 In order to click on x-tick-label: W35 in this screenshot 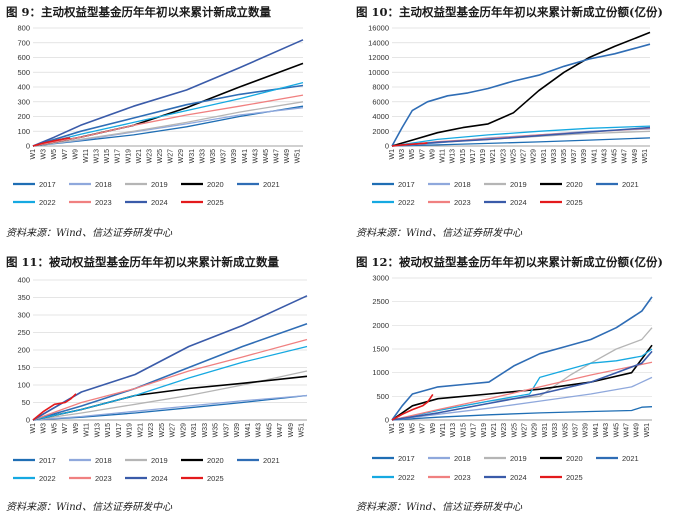, I will do `click(216, 430)`.